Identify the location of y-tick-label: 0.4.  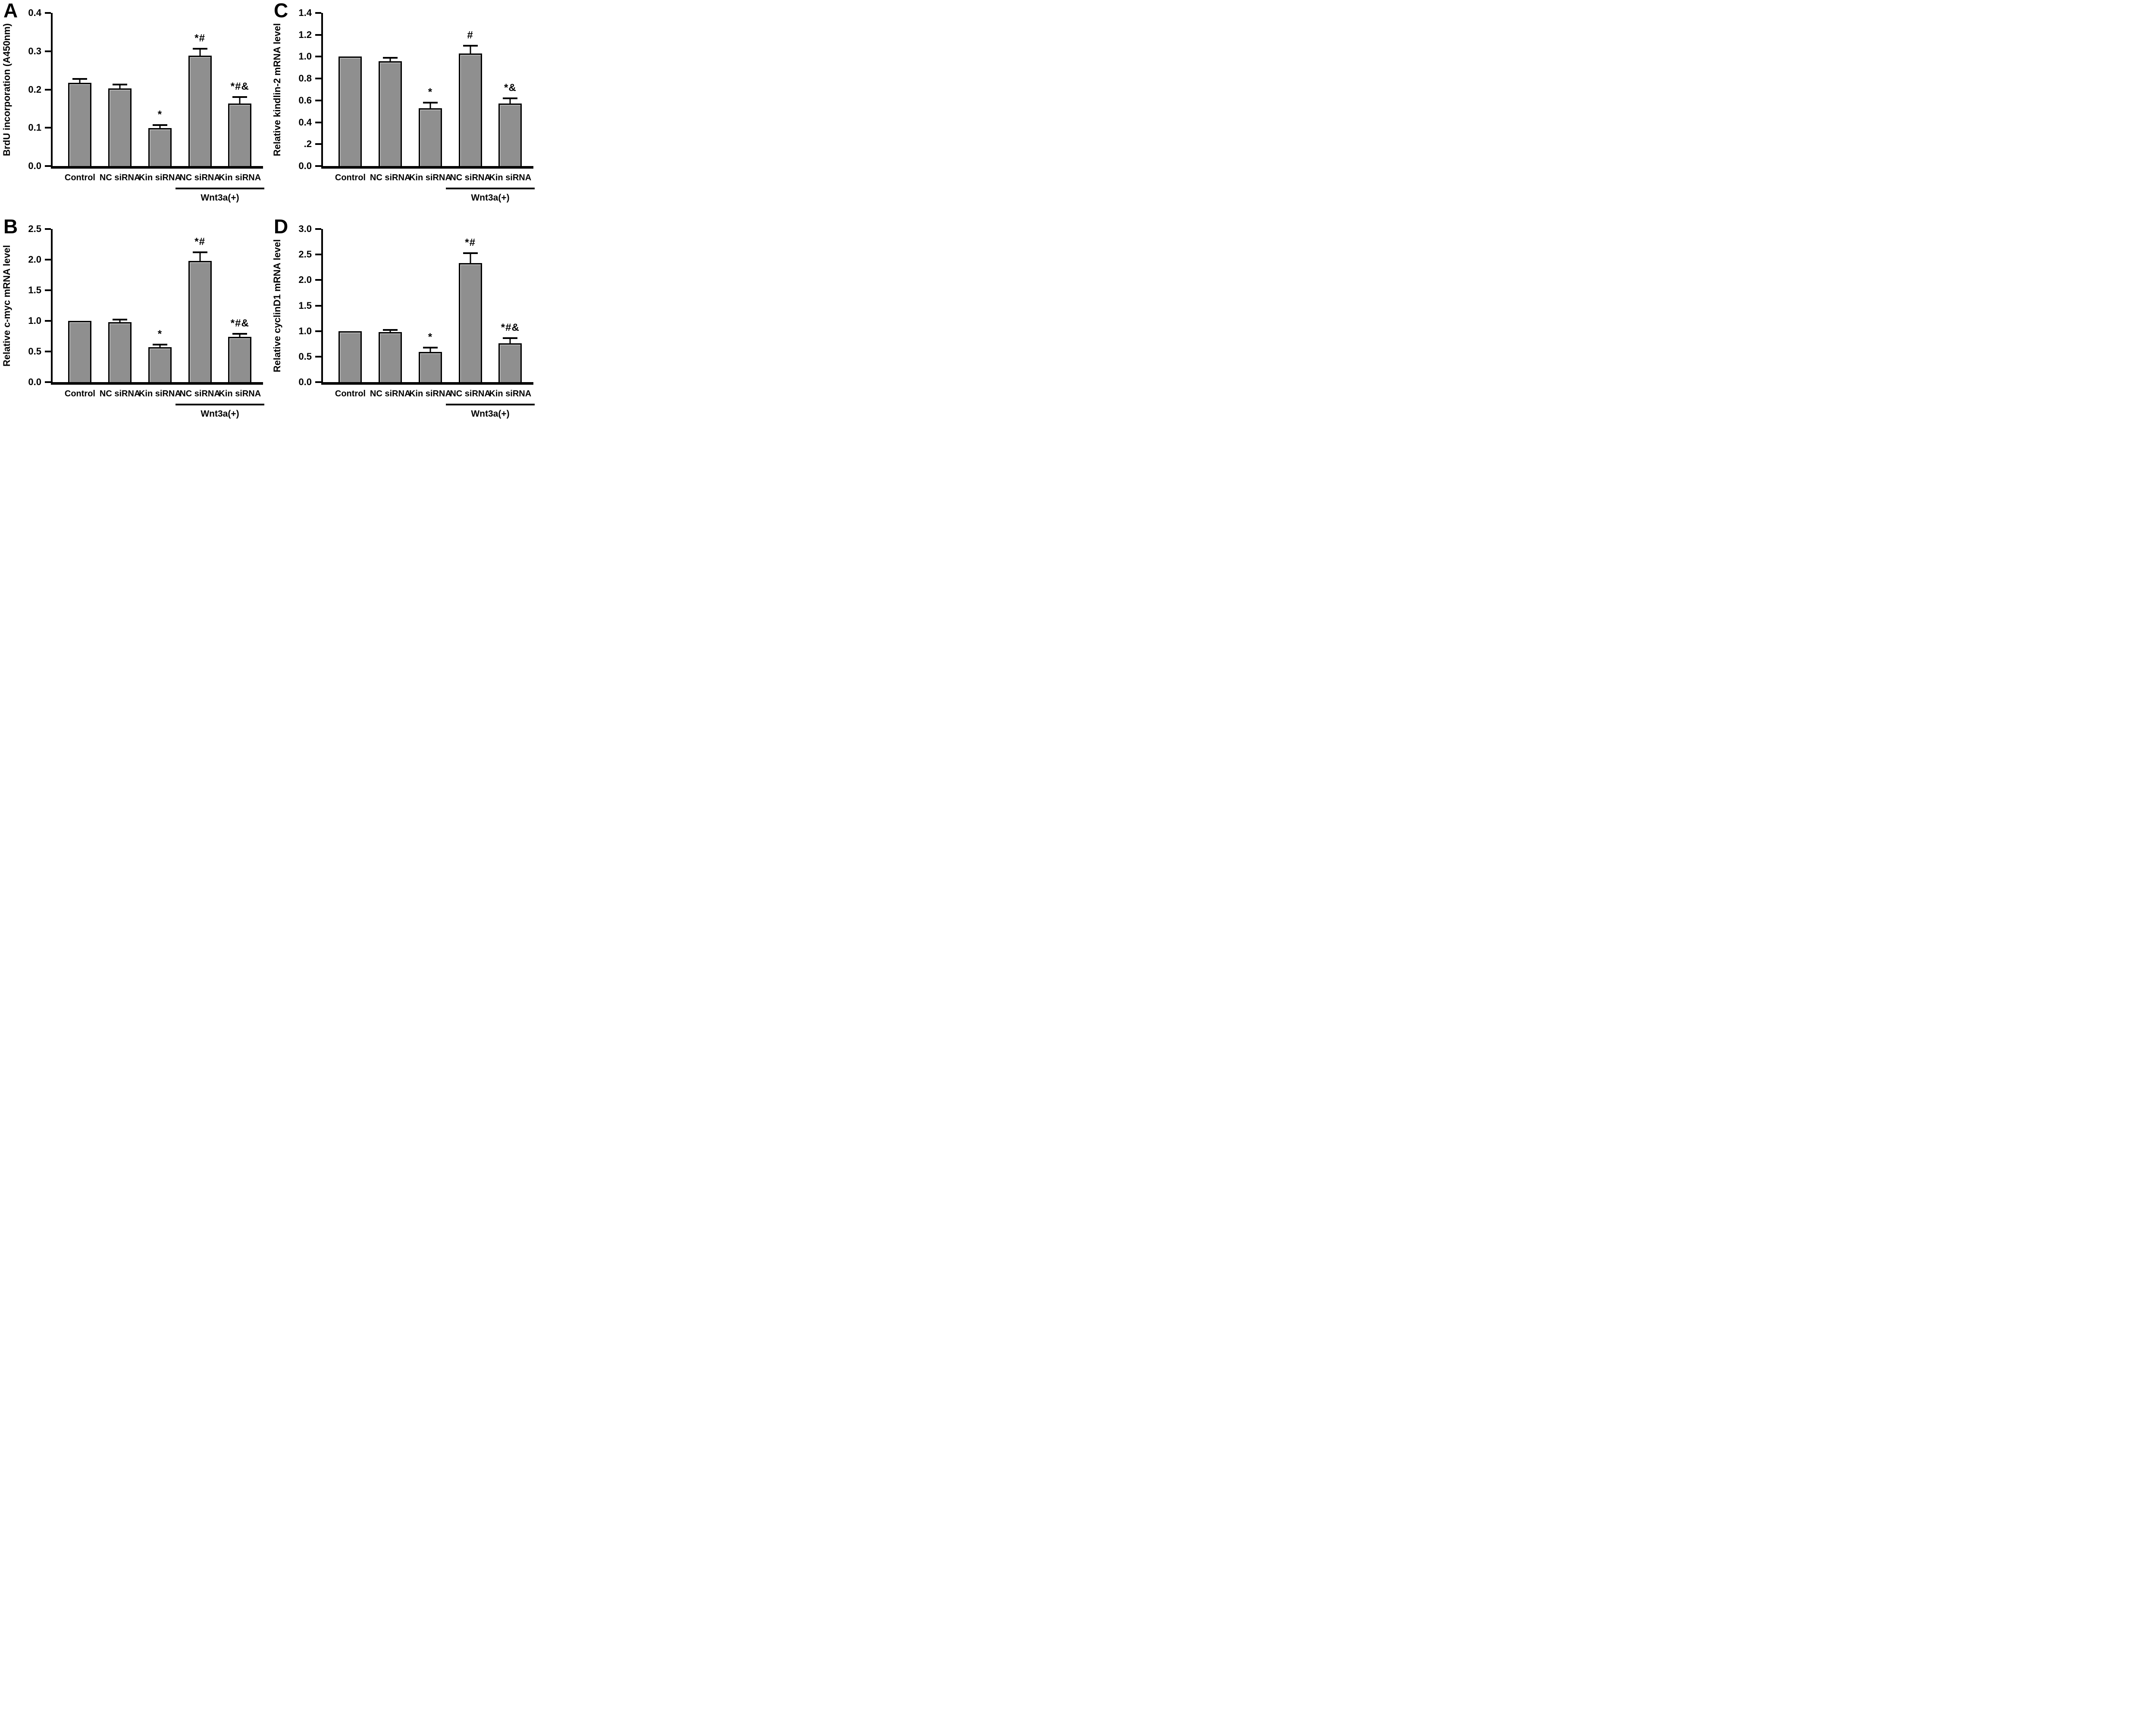
(305, 122).